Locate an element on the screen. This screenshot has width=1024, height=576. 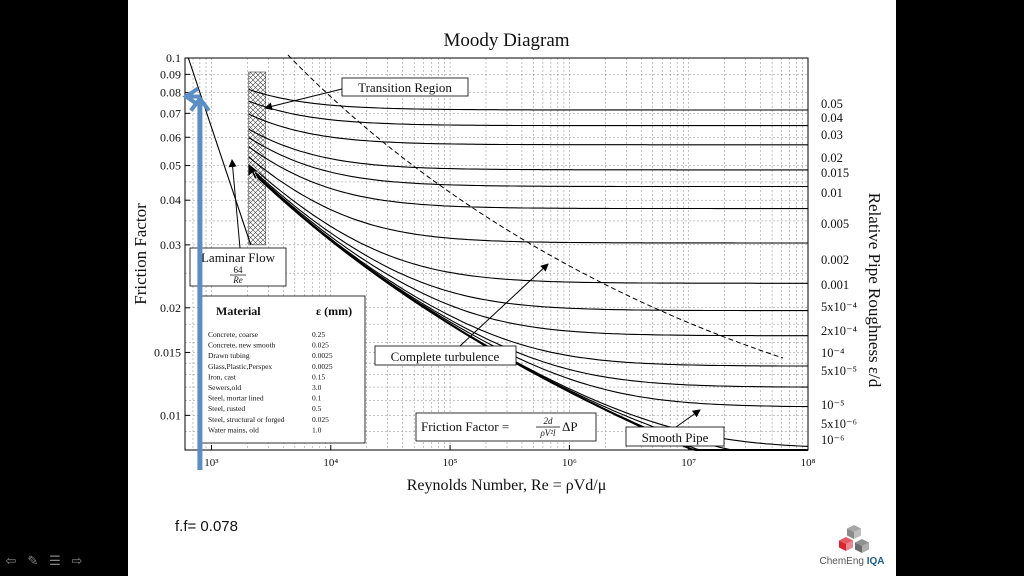
roughness-label: 10⁻⁴ is located at coordinates (832, 353).